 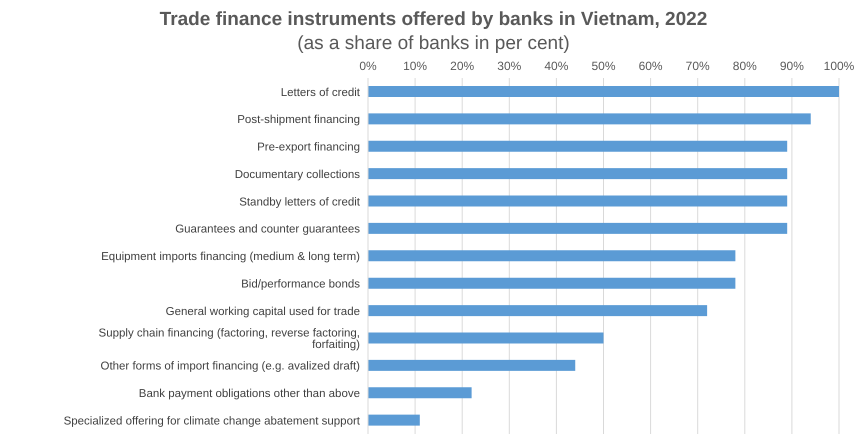 I want to click on x-tick-label: 60%, so click(x=650, y=66).